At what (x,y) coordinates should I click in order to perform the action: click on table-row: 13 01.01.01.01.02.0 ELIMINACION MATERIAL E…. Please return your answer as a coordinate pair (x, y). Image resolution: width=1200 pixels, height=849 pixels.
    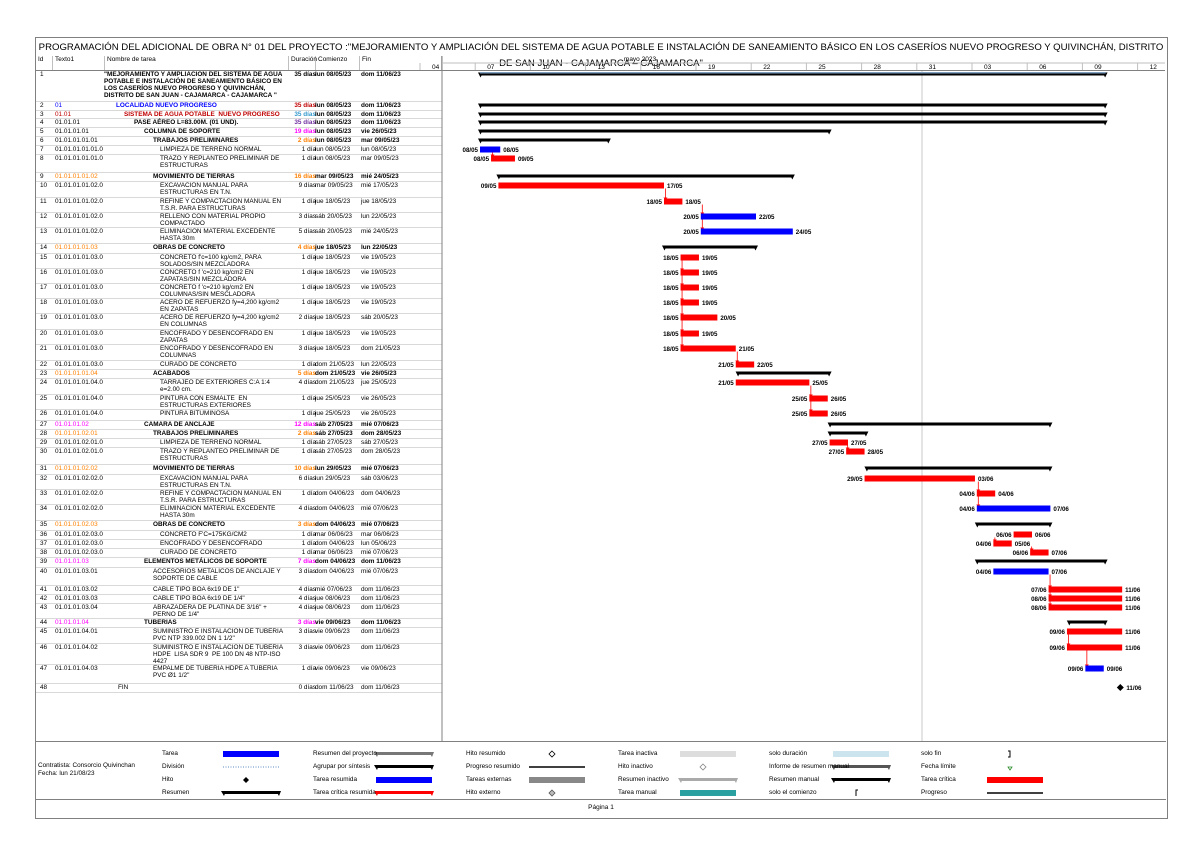
    Looking at the image, I should click on (239, 235).